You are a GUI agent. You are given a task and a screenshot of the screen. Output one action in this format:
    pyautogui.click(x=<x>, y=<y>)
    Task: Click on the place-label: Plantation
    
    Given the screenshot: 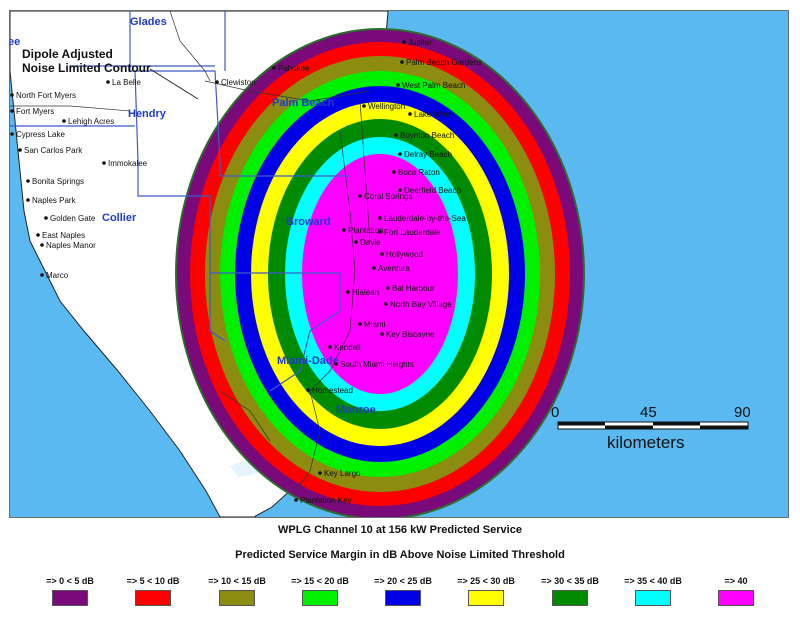 What is the action you would take?
    pyautogui.click(x=366, y=230)
    